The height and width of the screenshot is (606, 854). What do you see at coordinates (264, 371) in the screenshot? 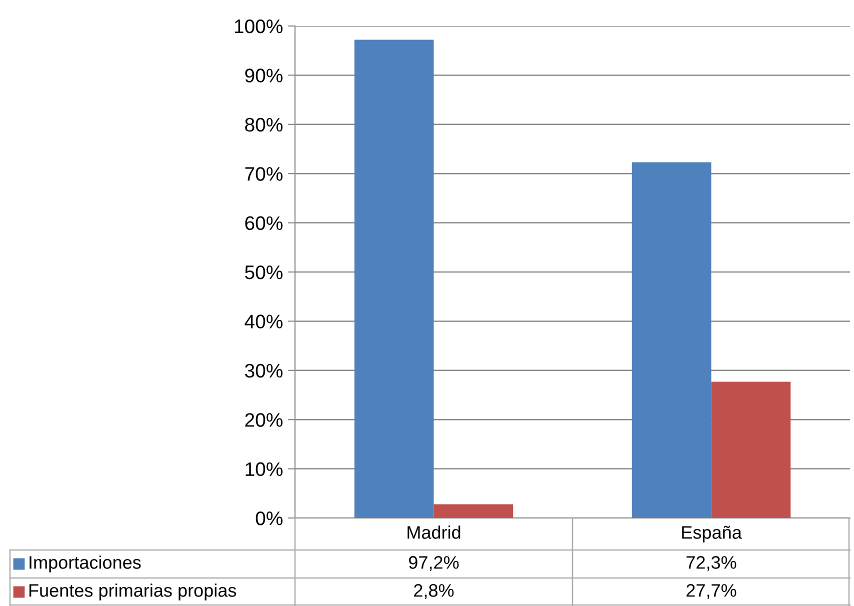
I see `y-tick-label: 30%` at bounding box center [264, 371].